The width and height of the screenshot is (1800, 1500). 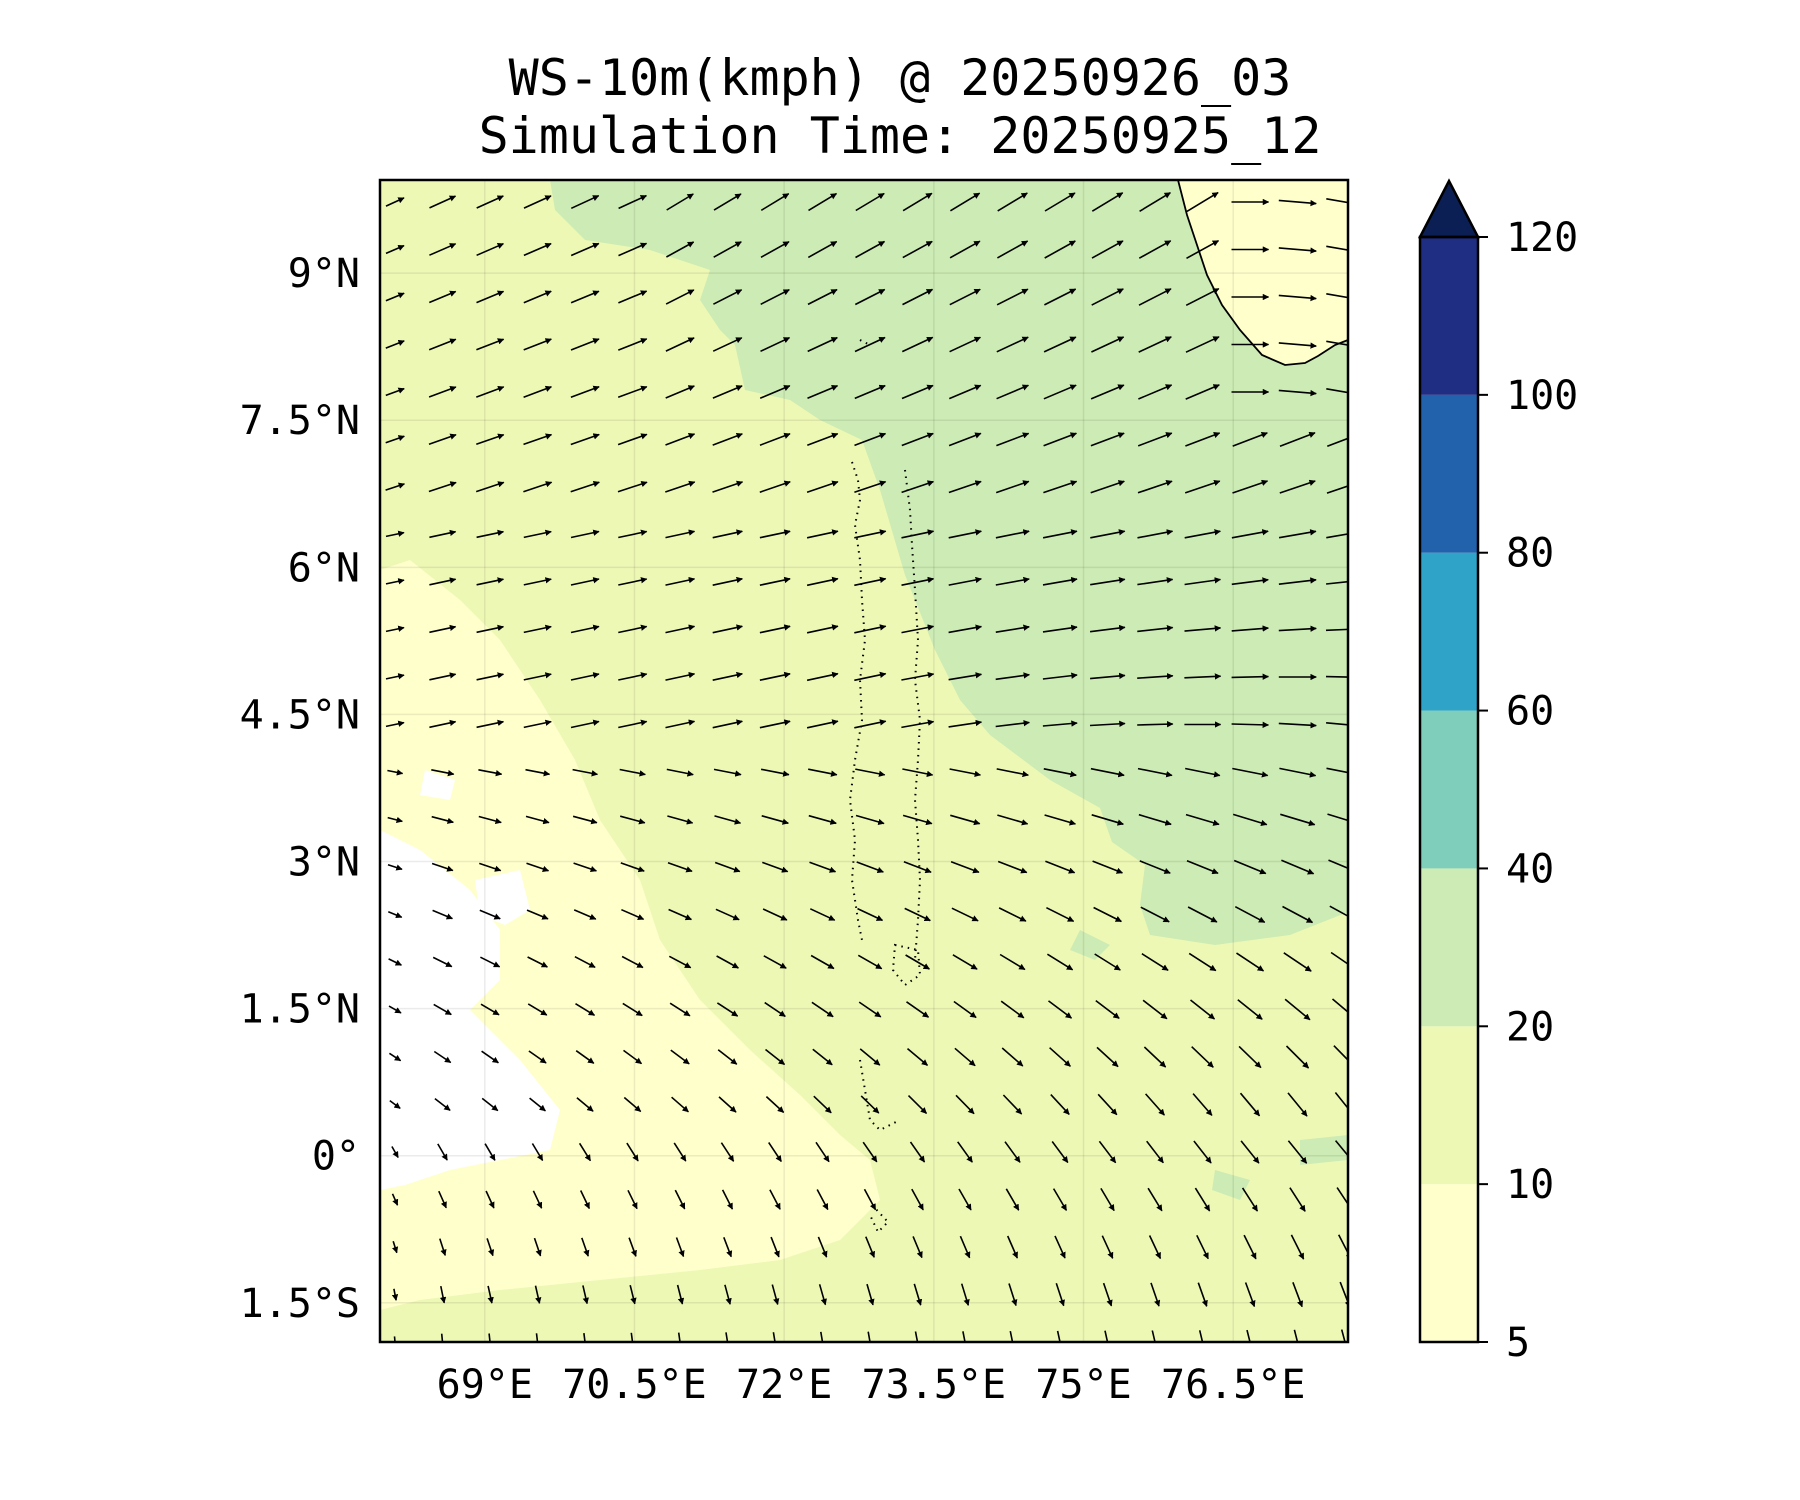 I want to click on colorbar-frame, so click(x=1449, y=789).